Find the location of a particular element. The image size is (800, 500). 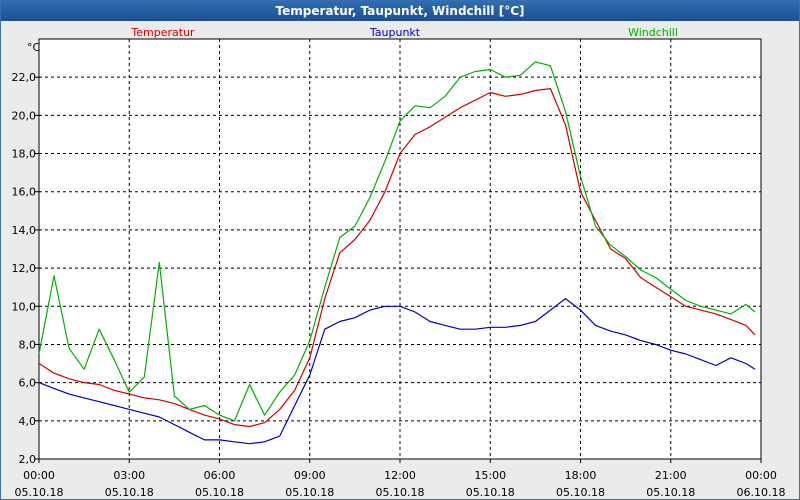

y-tick-label: 12,0 is located at coordinates (24, 268).